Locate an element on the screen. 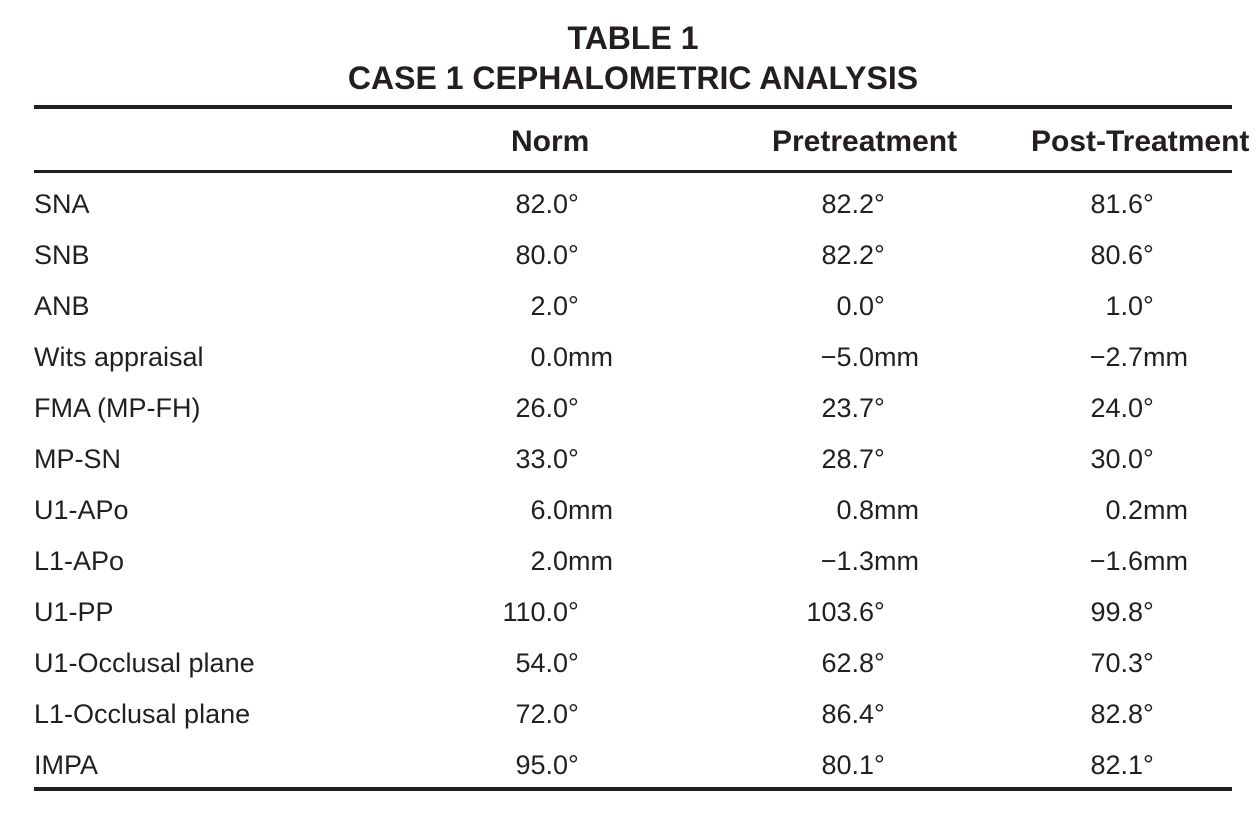 The height and width of the screenshot is (820, 1259). table-row: L1-Occlusal plane 72.0° 86.4° 82.8° is located at coordinates (629, 715).